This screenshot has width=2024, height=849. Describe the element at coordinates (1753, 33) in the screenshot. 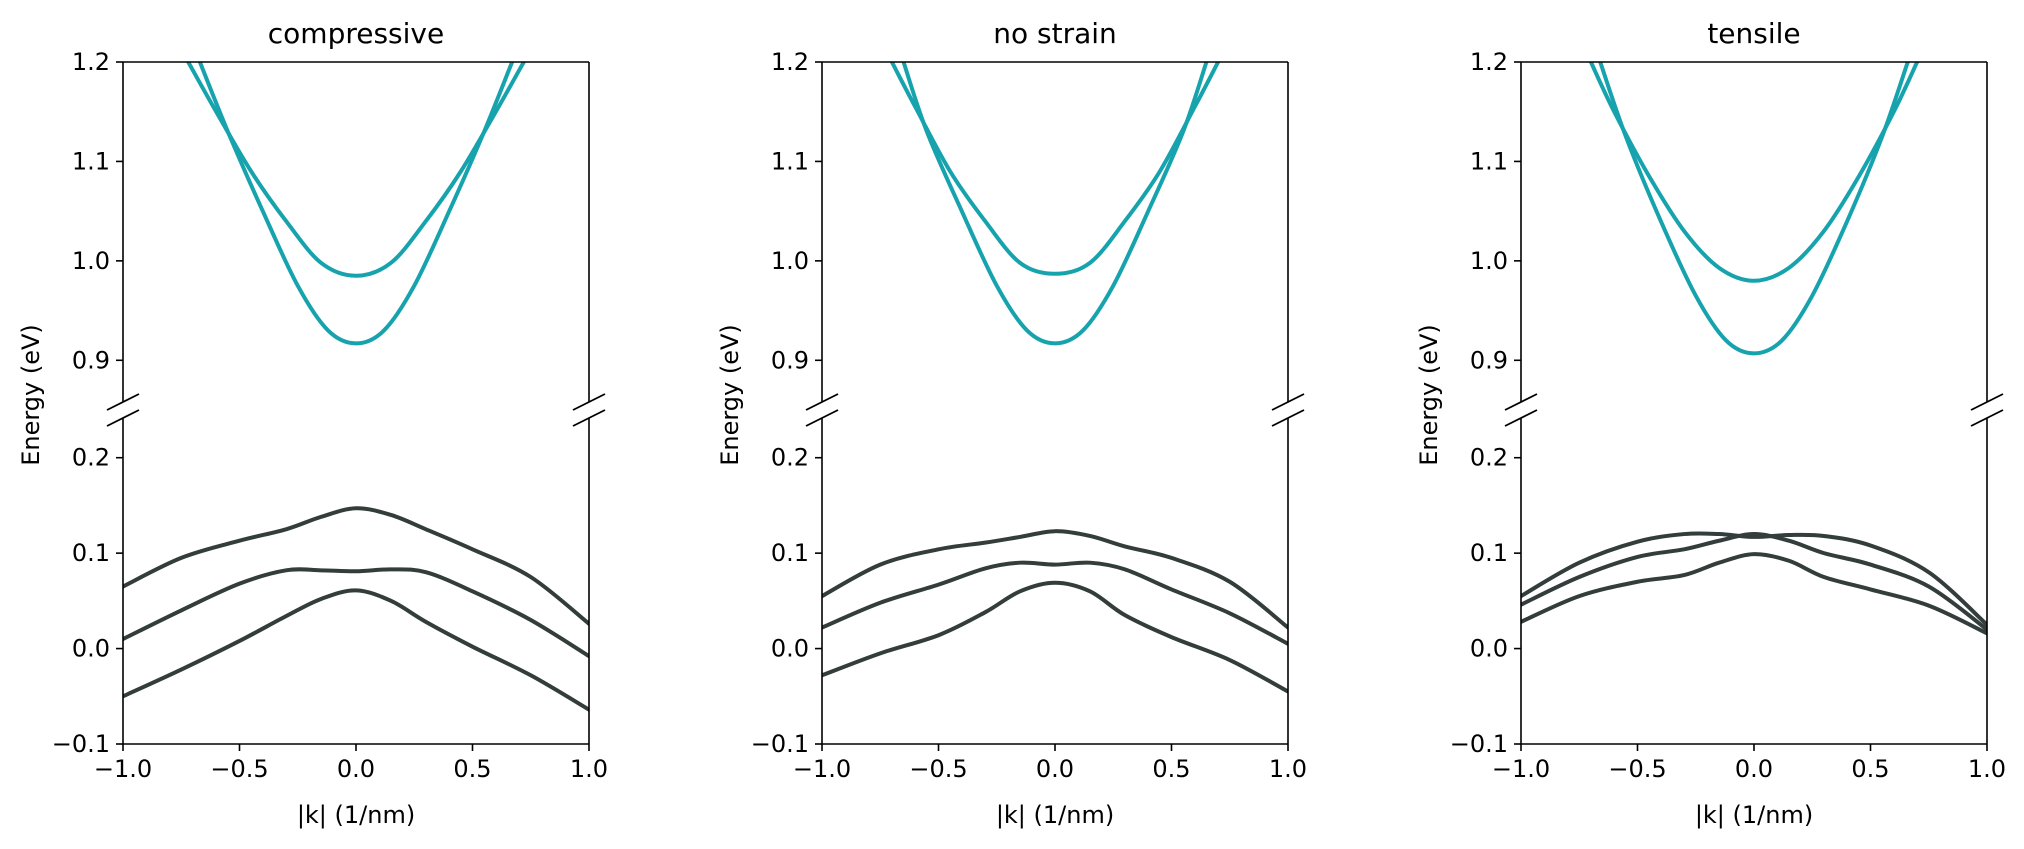

I see `panel-title: tensile` at that location.